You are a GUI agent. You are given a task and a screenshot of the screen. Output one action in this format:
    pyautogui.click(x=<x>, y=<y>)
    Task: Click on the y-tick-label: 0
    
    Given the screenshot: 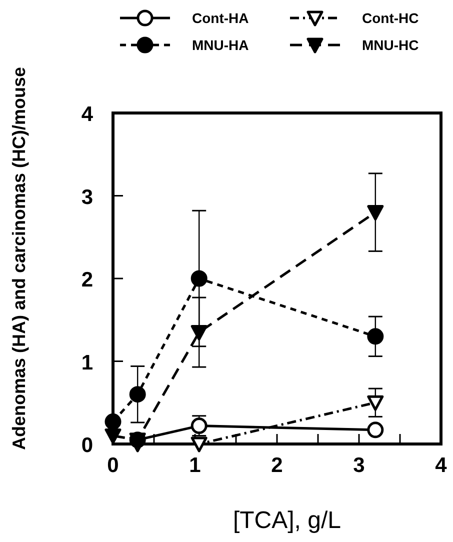 What is the action you would take?
    pyautogui.click(x=87, y=445)
    